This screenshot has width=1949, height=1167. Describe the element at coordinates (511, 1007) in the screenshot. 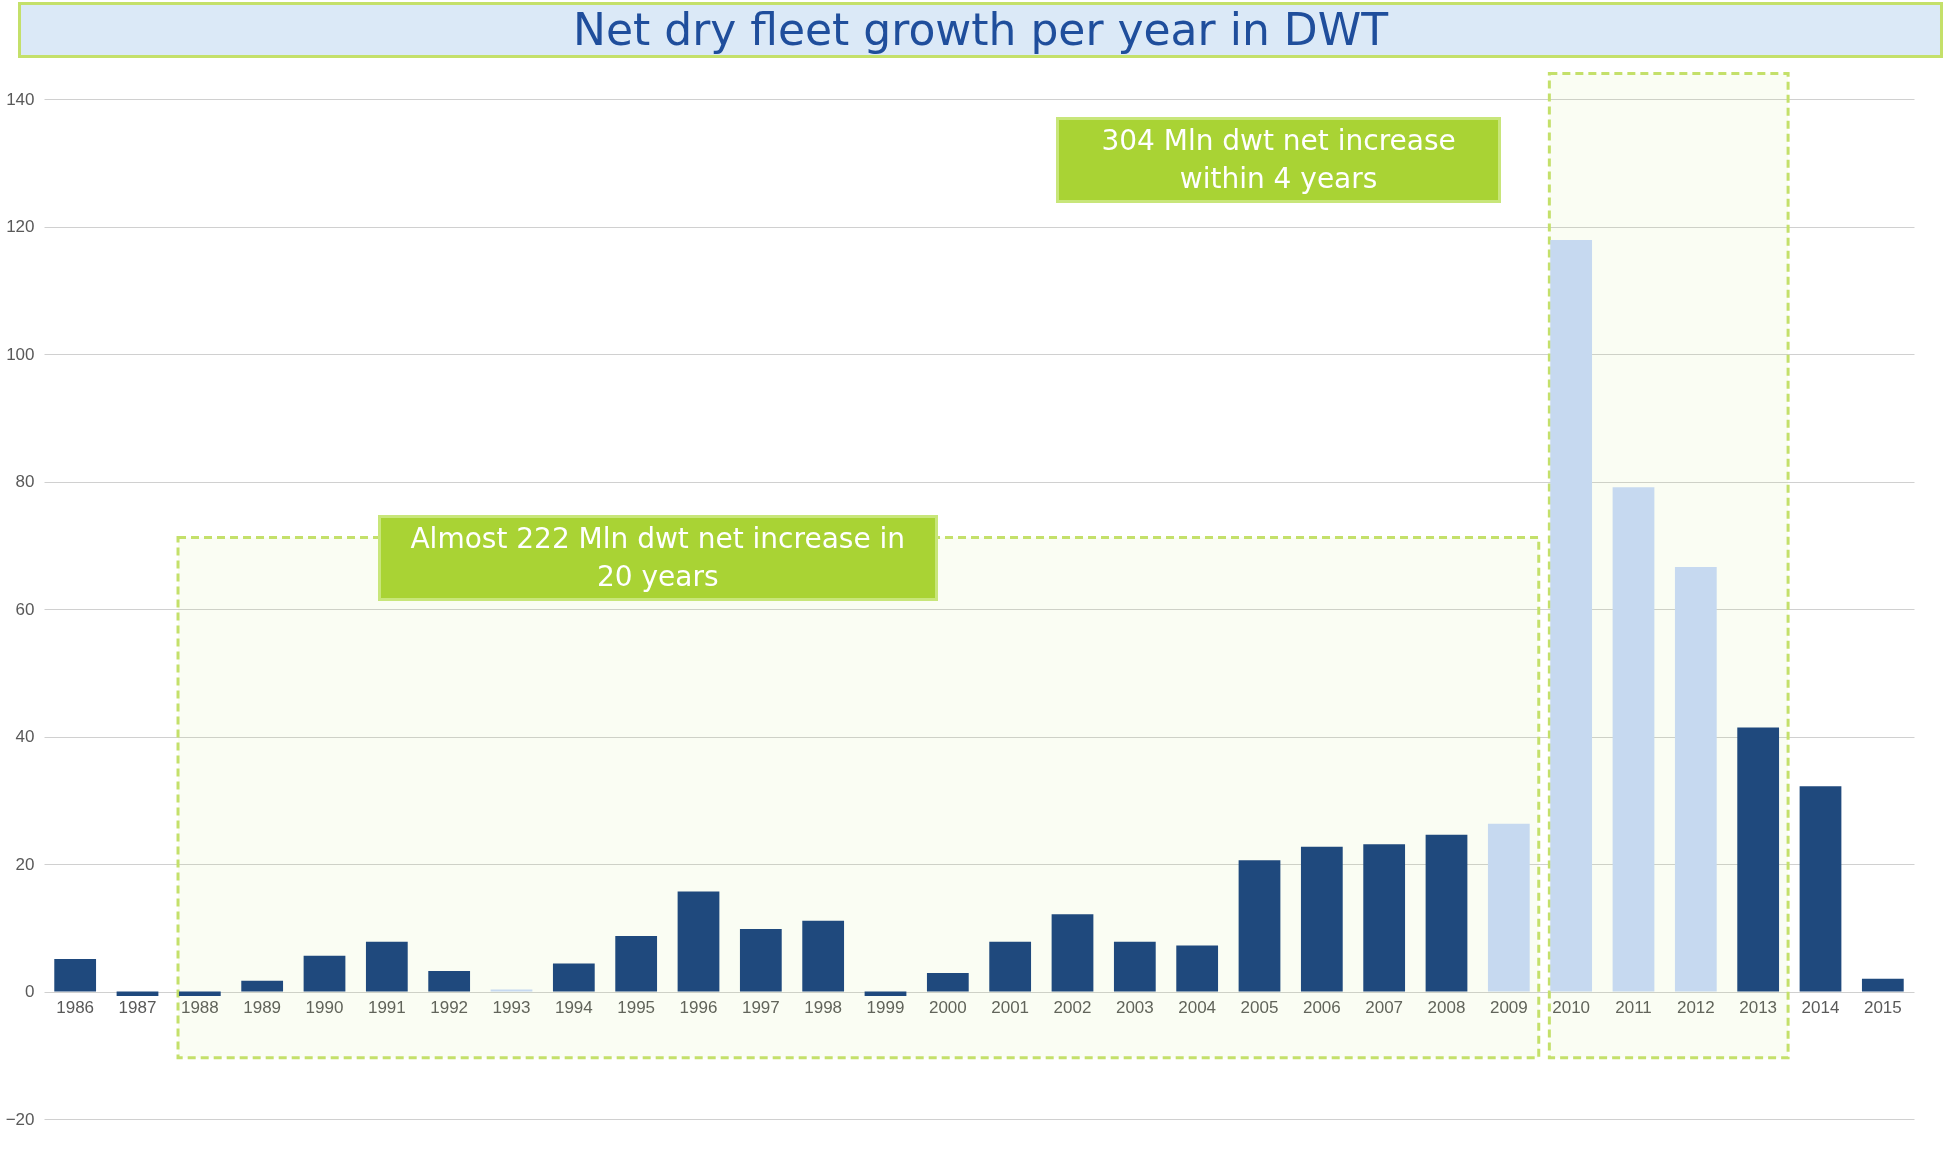

I see `x-tick-label: 1993` at that location.